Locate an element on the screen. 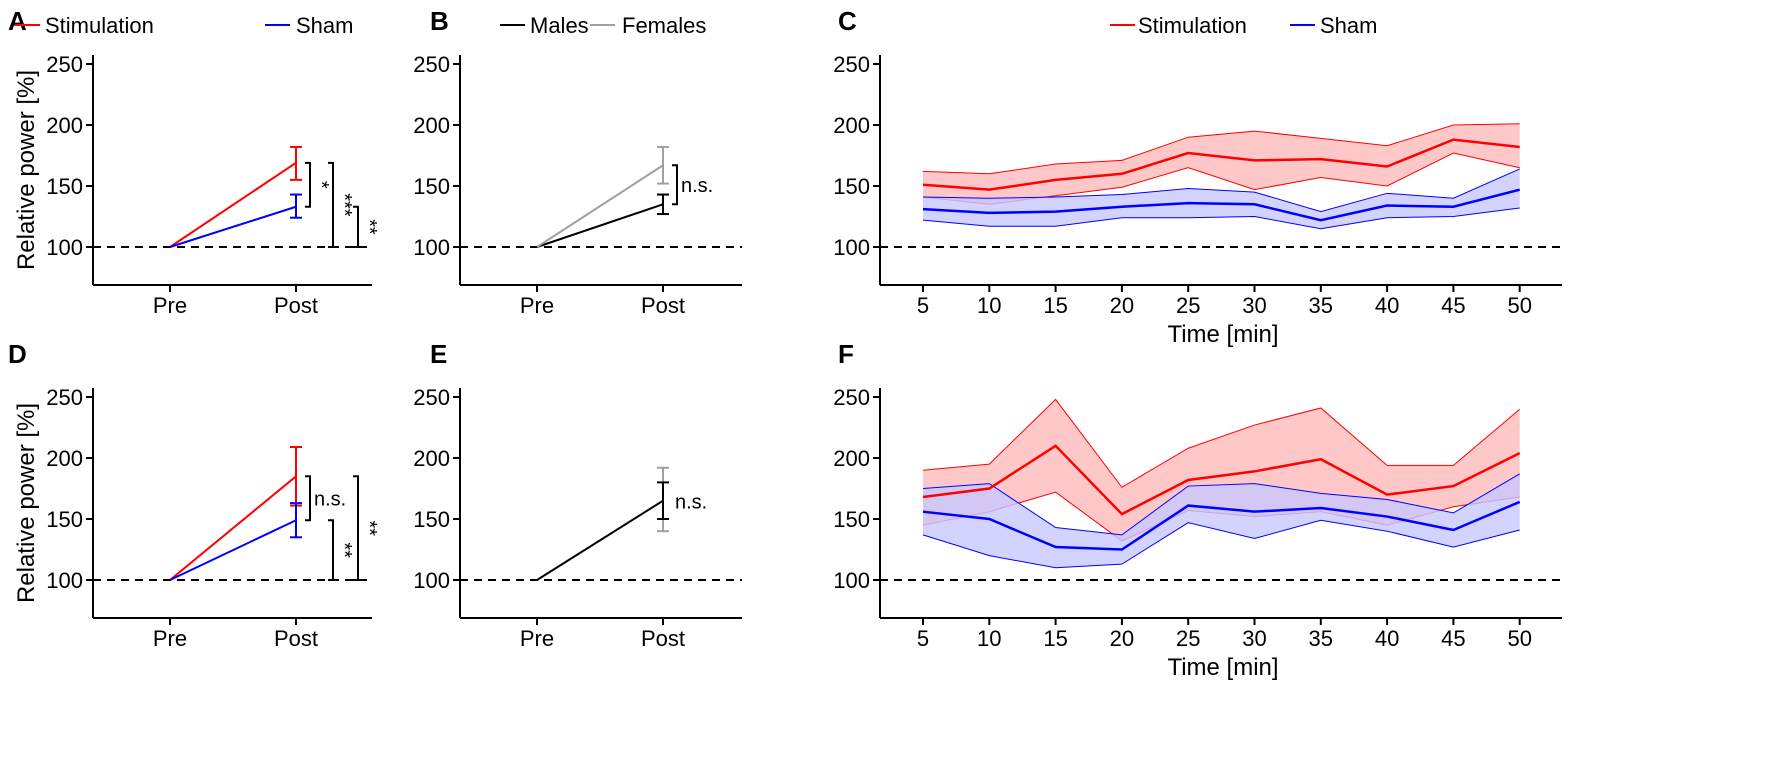  panel-label: B is located at coordinates (439, 21).